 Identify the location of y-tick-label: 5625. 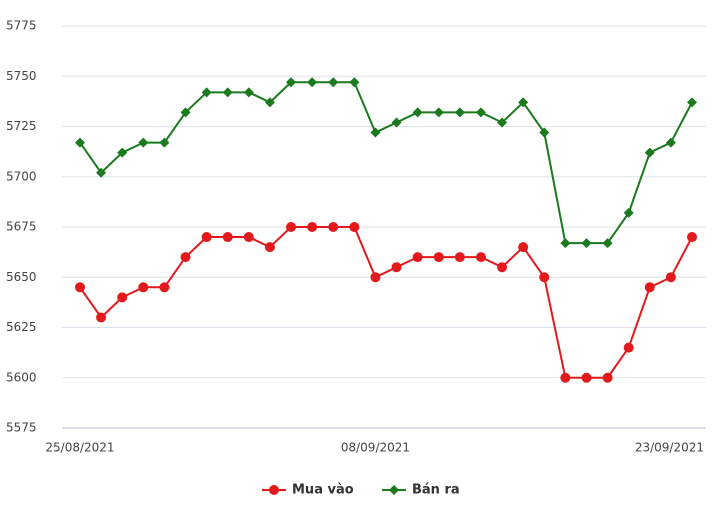
(21, 327).